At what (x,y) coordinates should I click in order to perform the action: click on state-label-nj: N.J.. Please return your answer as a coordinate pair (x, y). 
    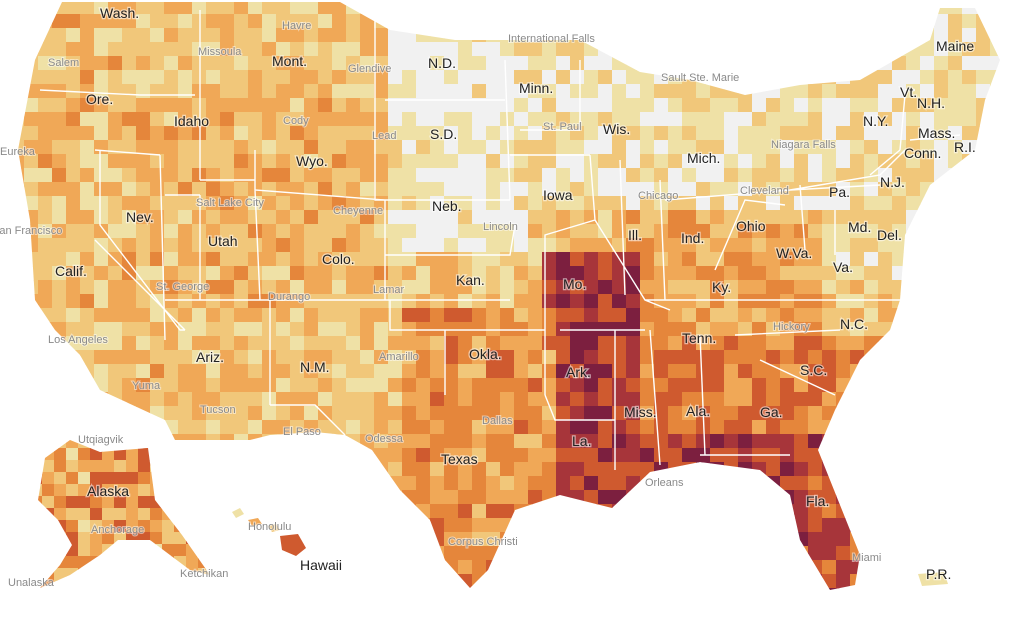
    Looking at the image, I should click on (892, 182).